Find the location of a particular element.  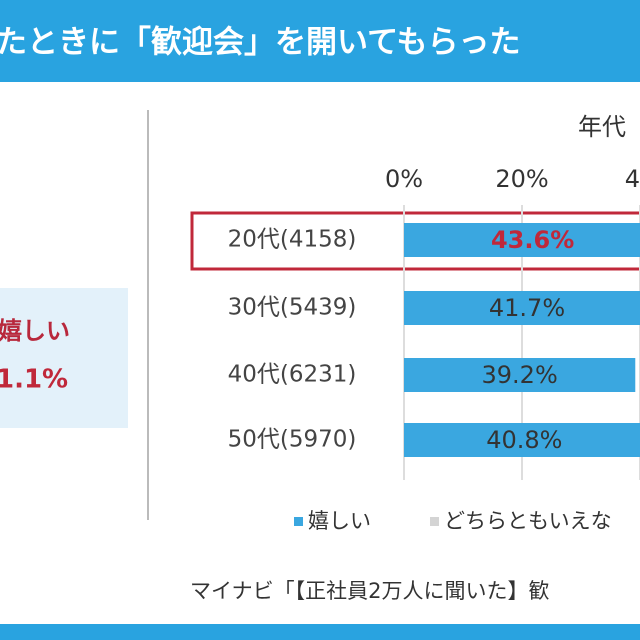

chart-title: たときに「歓迎会」を開いてもらった is located at coordinates (260, 43).